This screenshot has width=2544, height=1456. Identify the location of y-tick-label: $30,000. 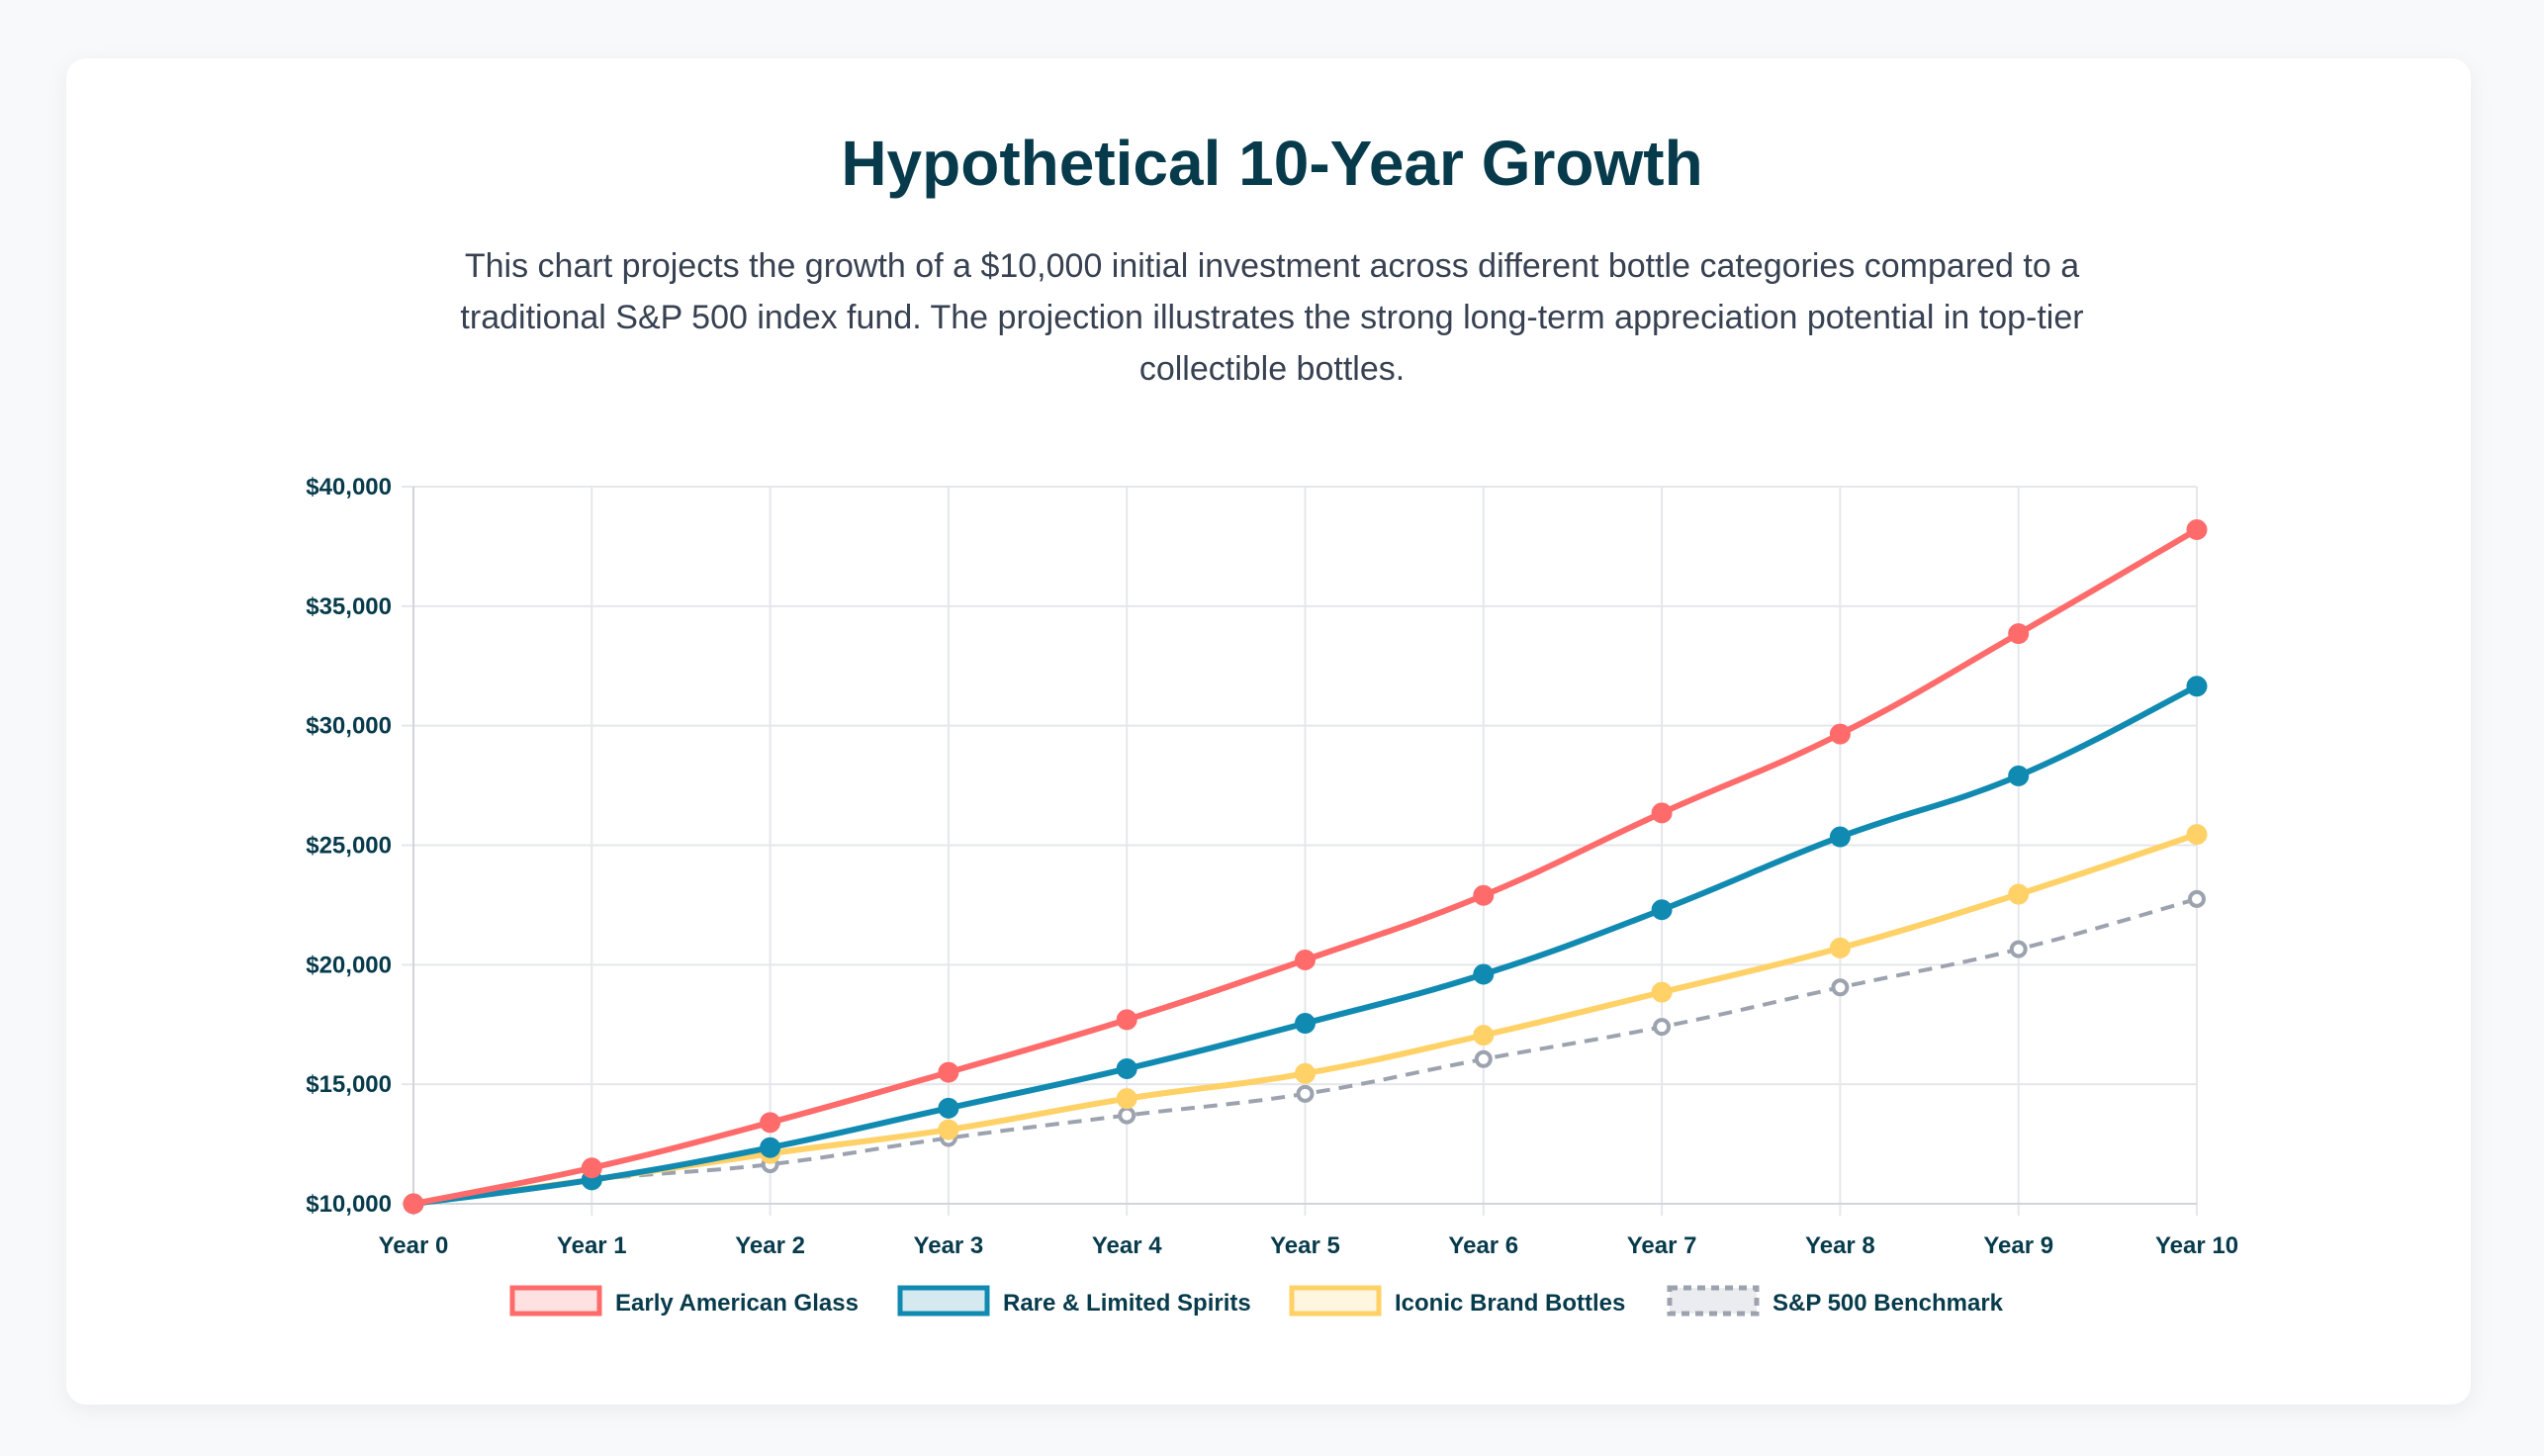
(349, 726).